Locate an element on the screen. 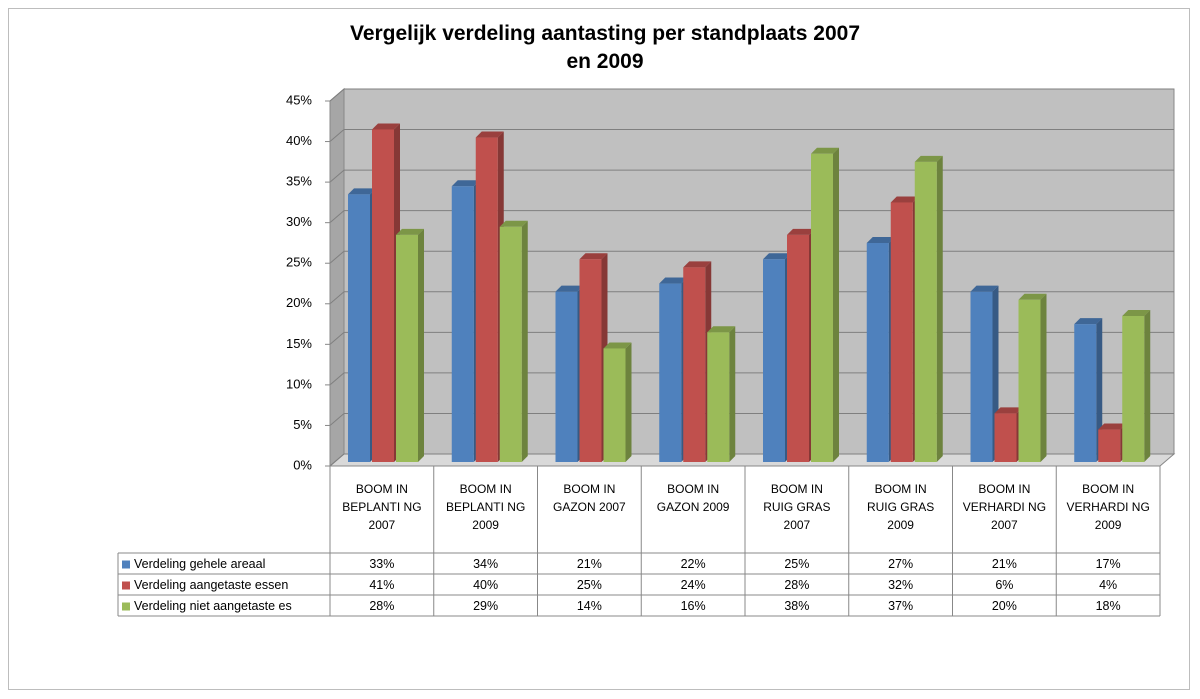 The height and width of the screenshot is (699, 1200). category-label: BOOM IN RUIG GRAS 2009 is located at coordinates (900, 507).